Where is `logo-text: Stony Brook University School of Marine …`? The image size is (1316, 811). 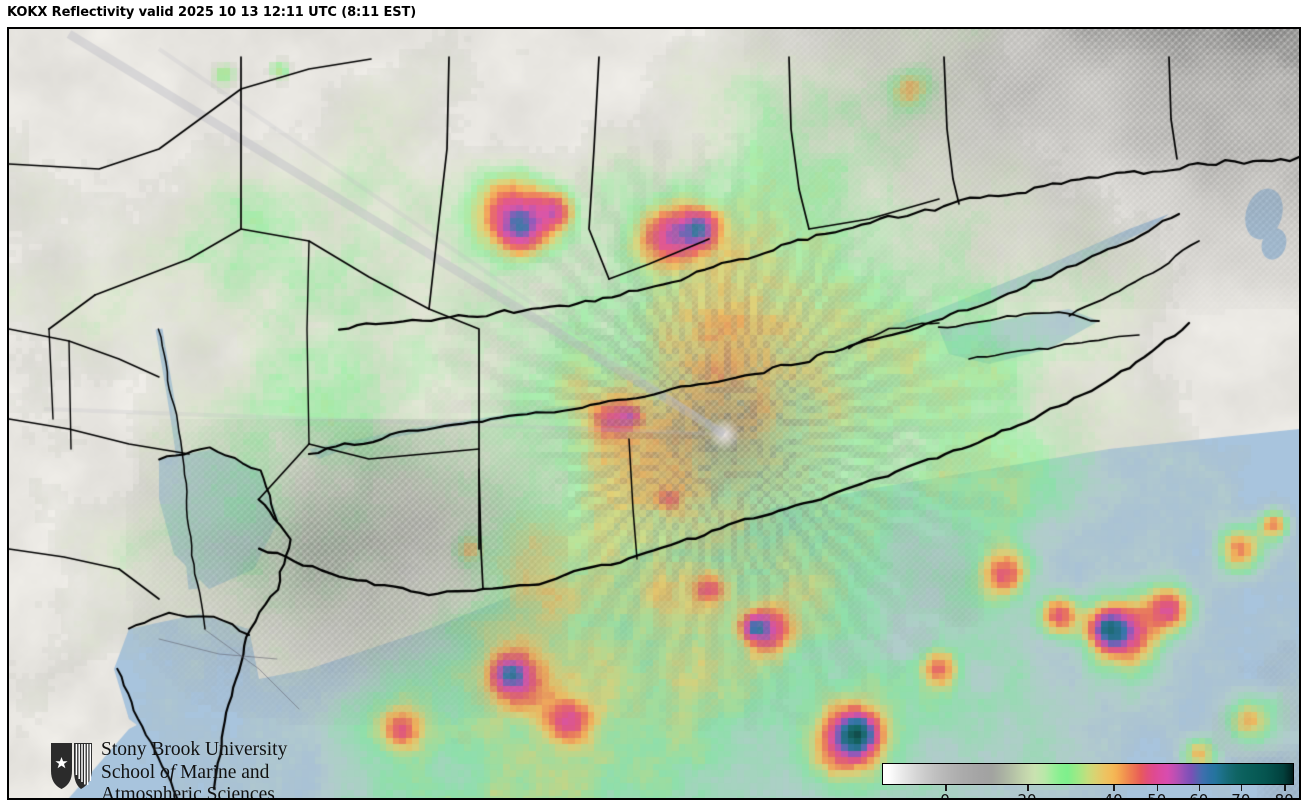
logo-text: Stony Brook University School of Marine … is located at coordinates (211, 769).